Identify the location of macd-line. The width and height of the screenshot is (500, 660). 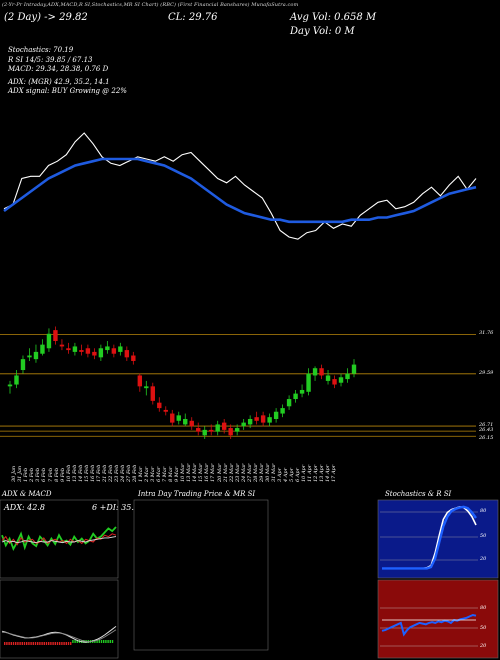
(59, 634).